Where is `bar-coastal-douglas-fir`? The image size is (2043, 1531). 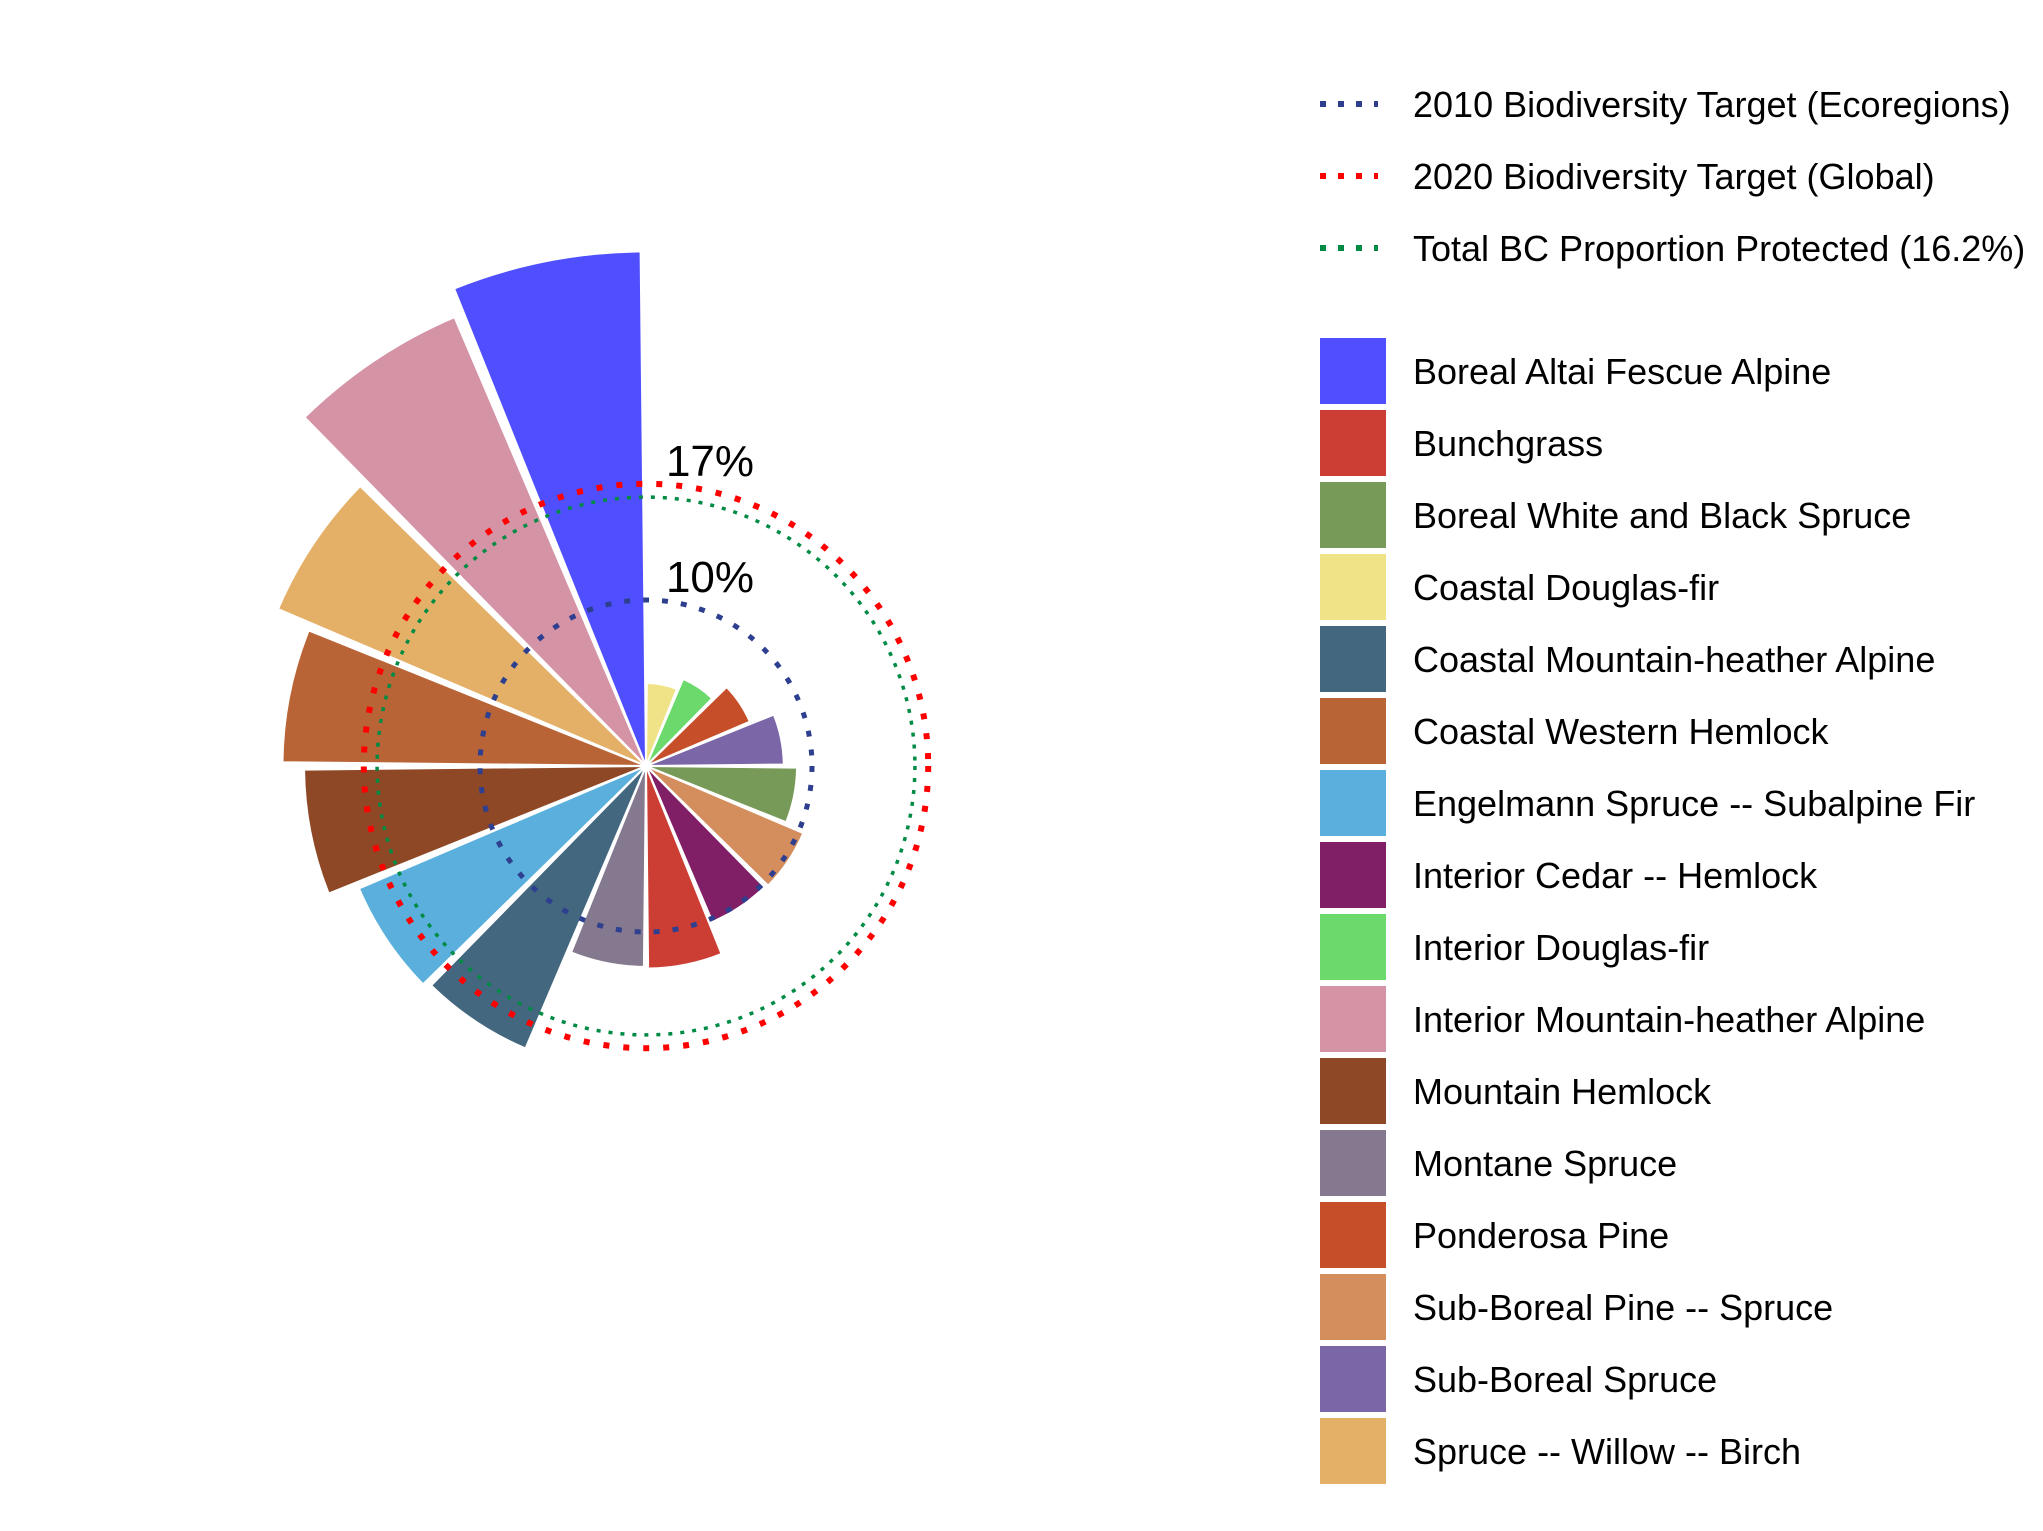 bar-coastal-douglas-fir is located at coordinates (662, 724).